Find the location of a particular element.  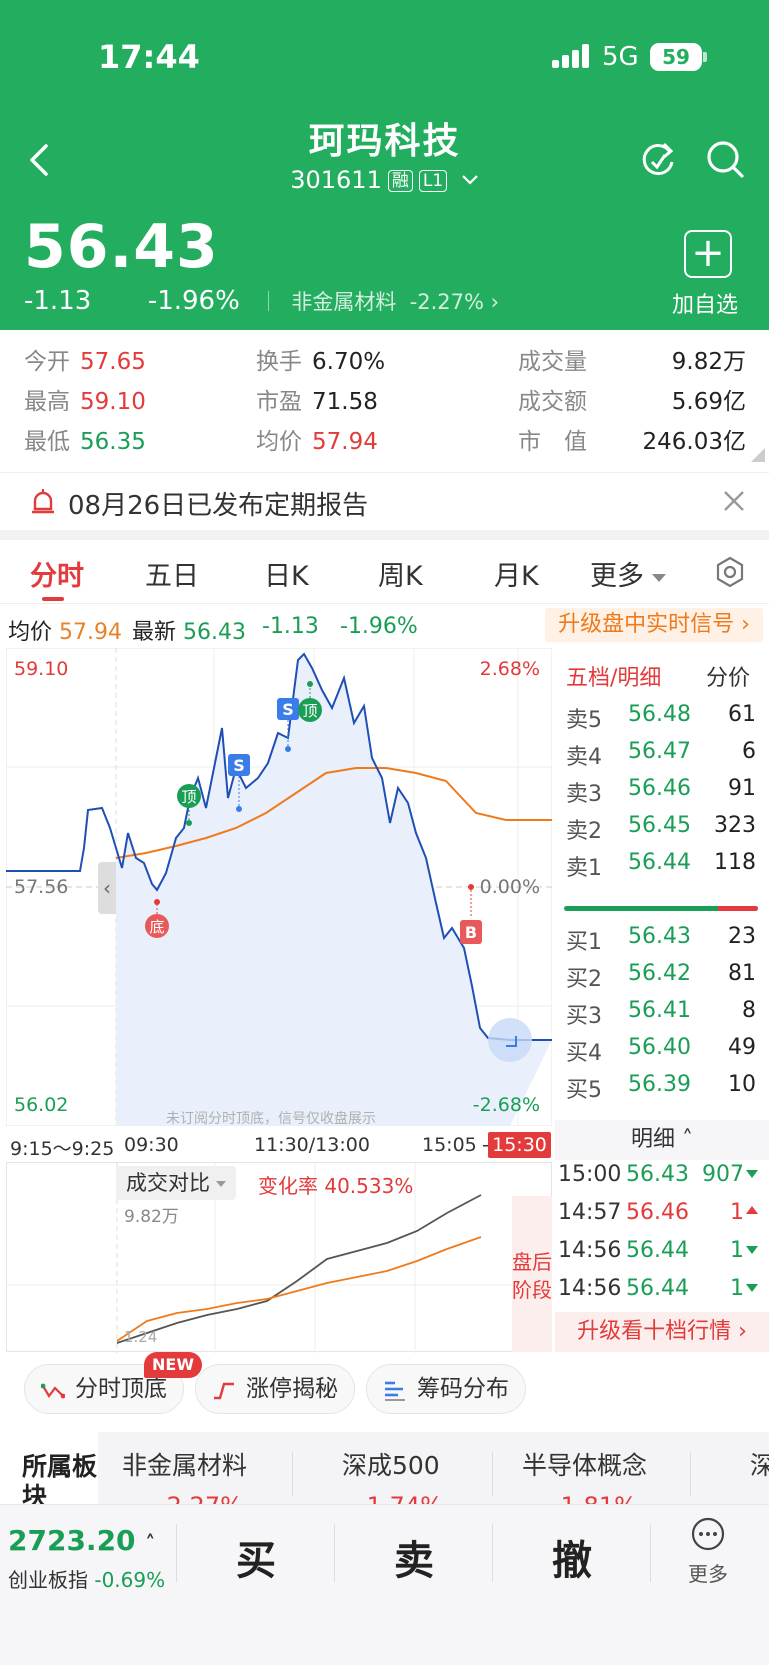

level-price: 56.44 is located at coordinates (659, 862).